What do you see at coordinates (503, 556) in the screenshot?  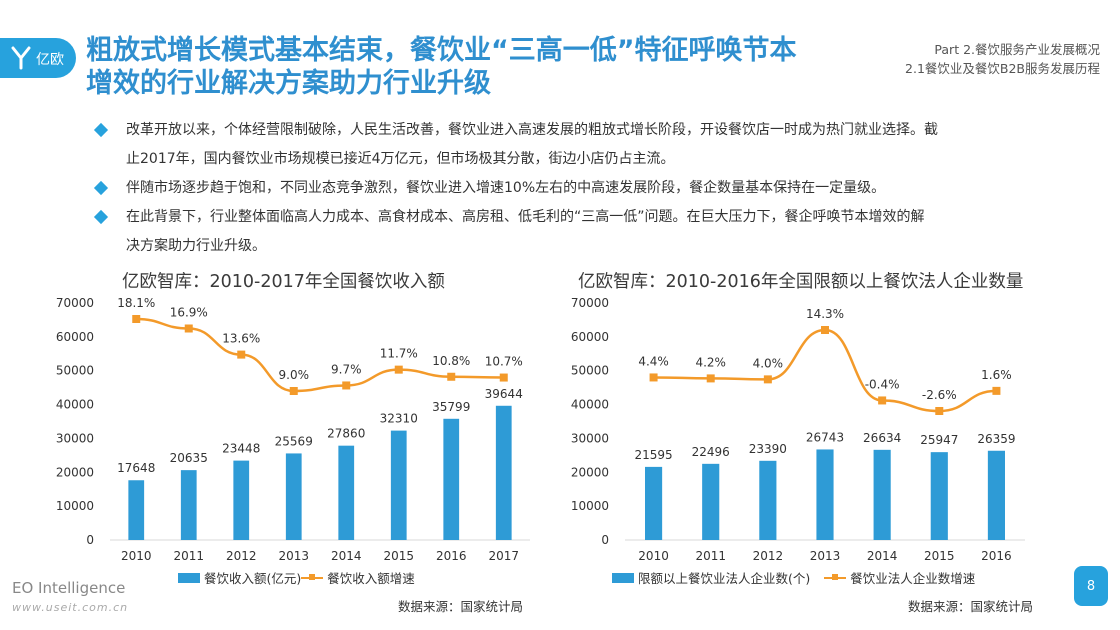 I see `x-tick-label: 2017` at bounding box center [503, 556].